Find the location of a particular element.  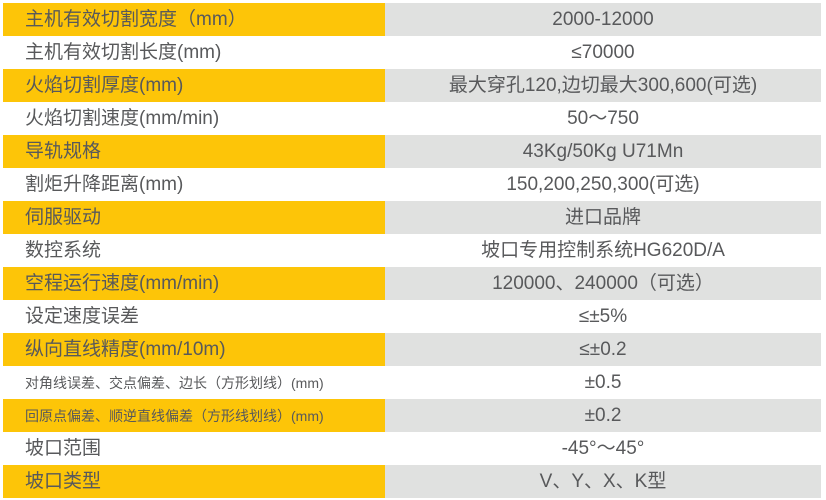

table-row: 纵向直线精度(mm/10m) ≤±0.2 is located at coordinates (412, 349).